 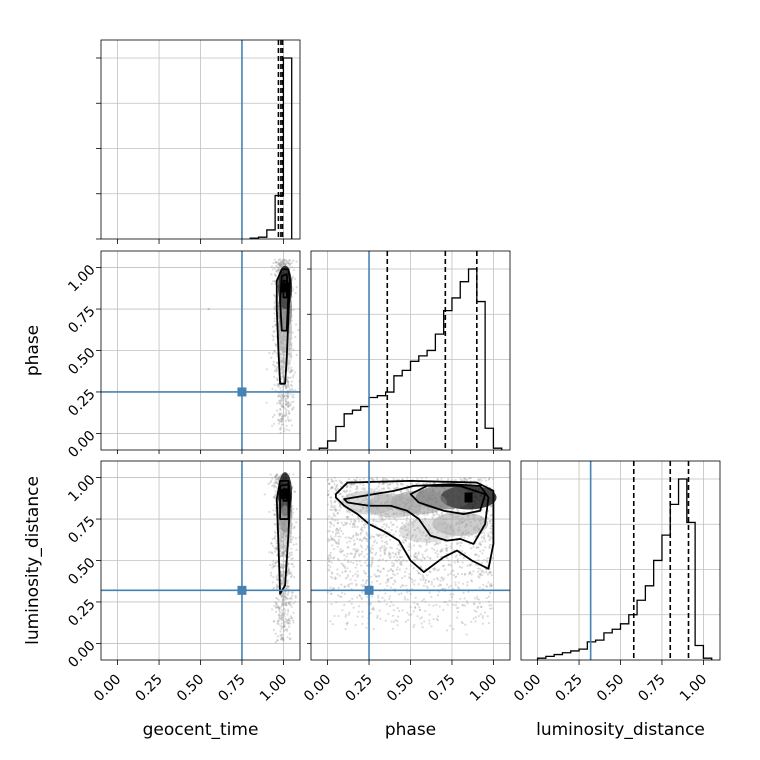 I want to click on x-axis-label-phase: phase, so click(x=410, y=730).